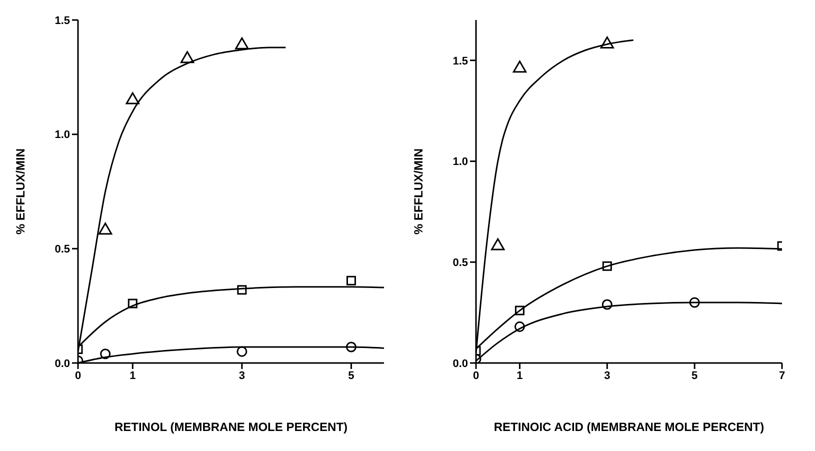 Image resolution: width=815 pixels, height=451 pixels. I want to click on x-tick-label: 7, so click(782, 376).